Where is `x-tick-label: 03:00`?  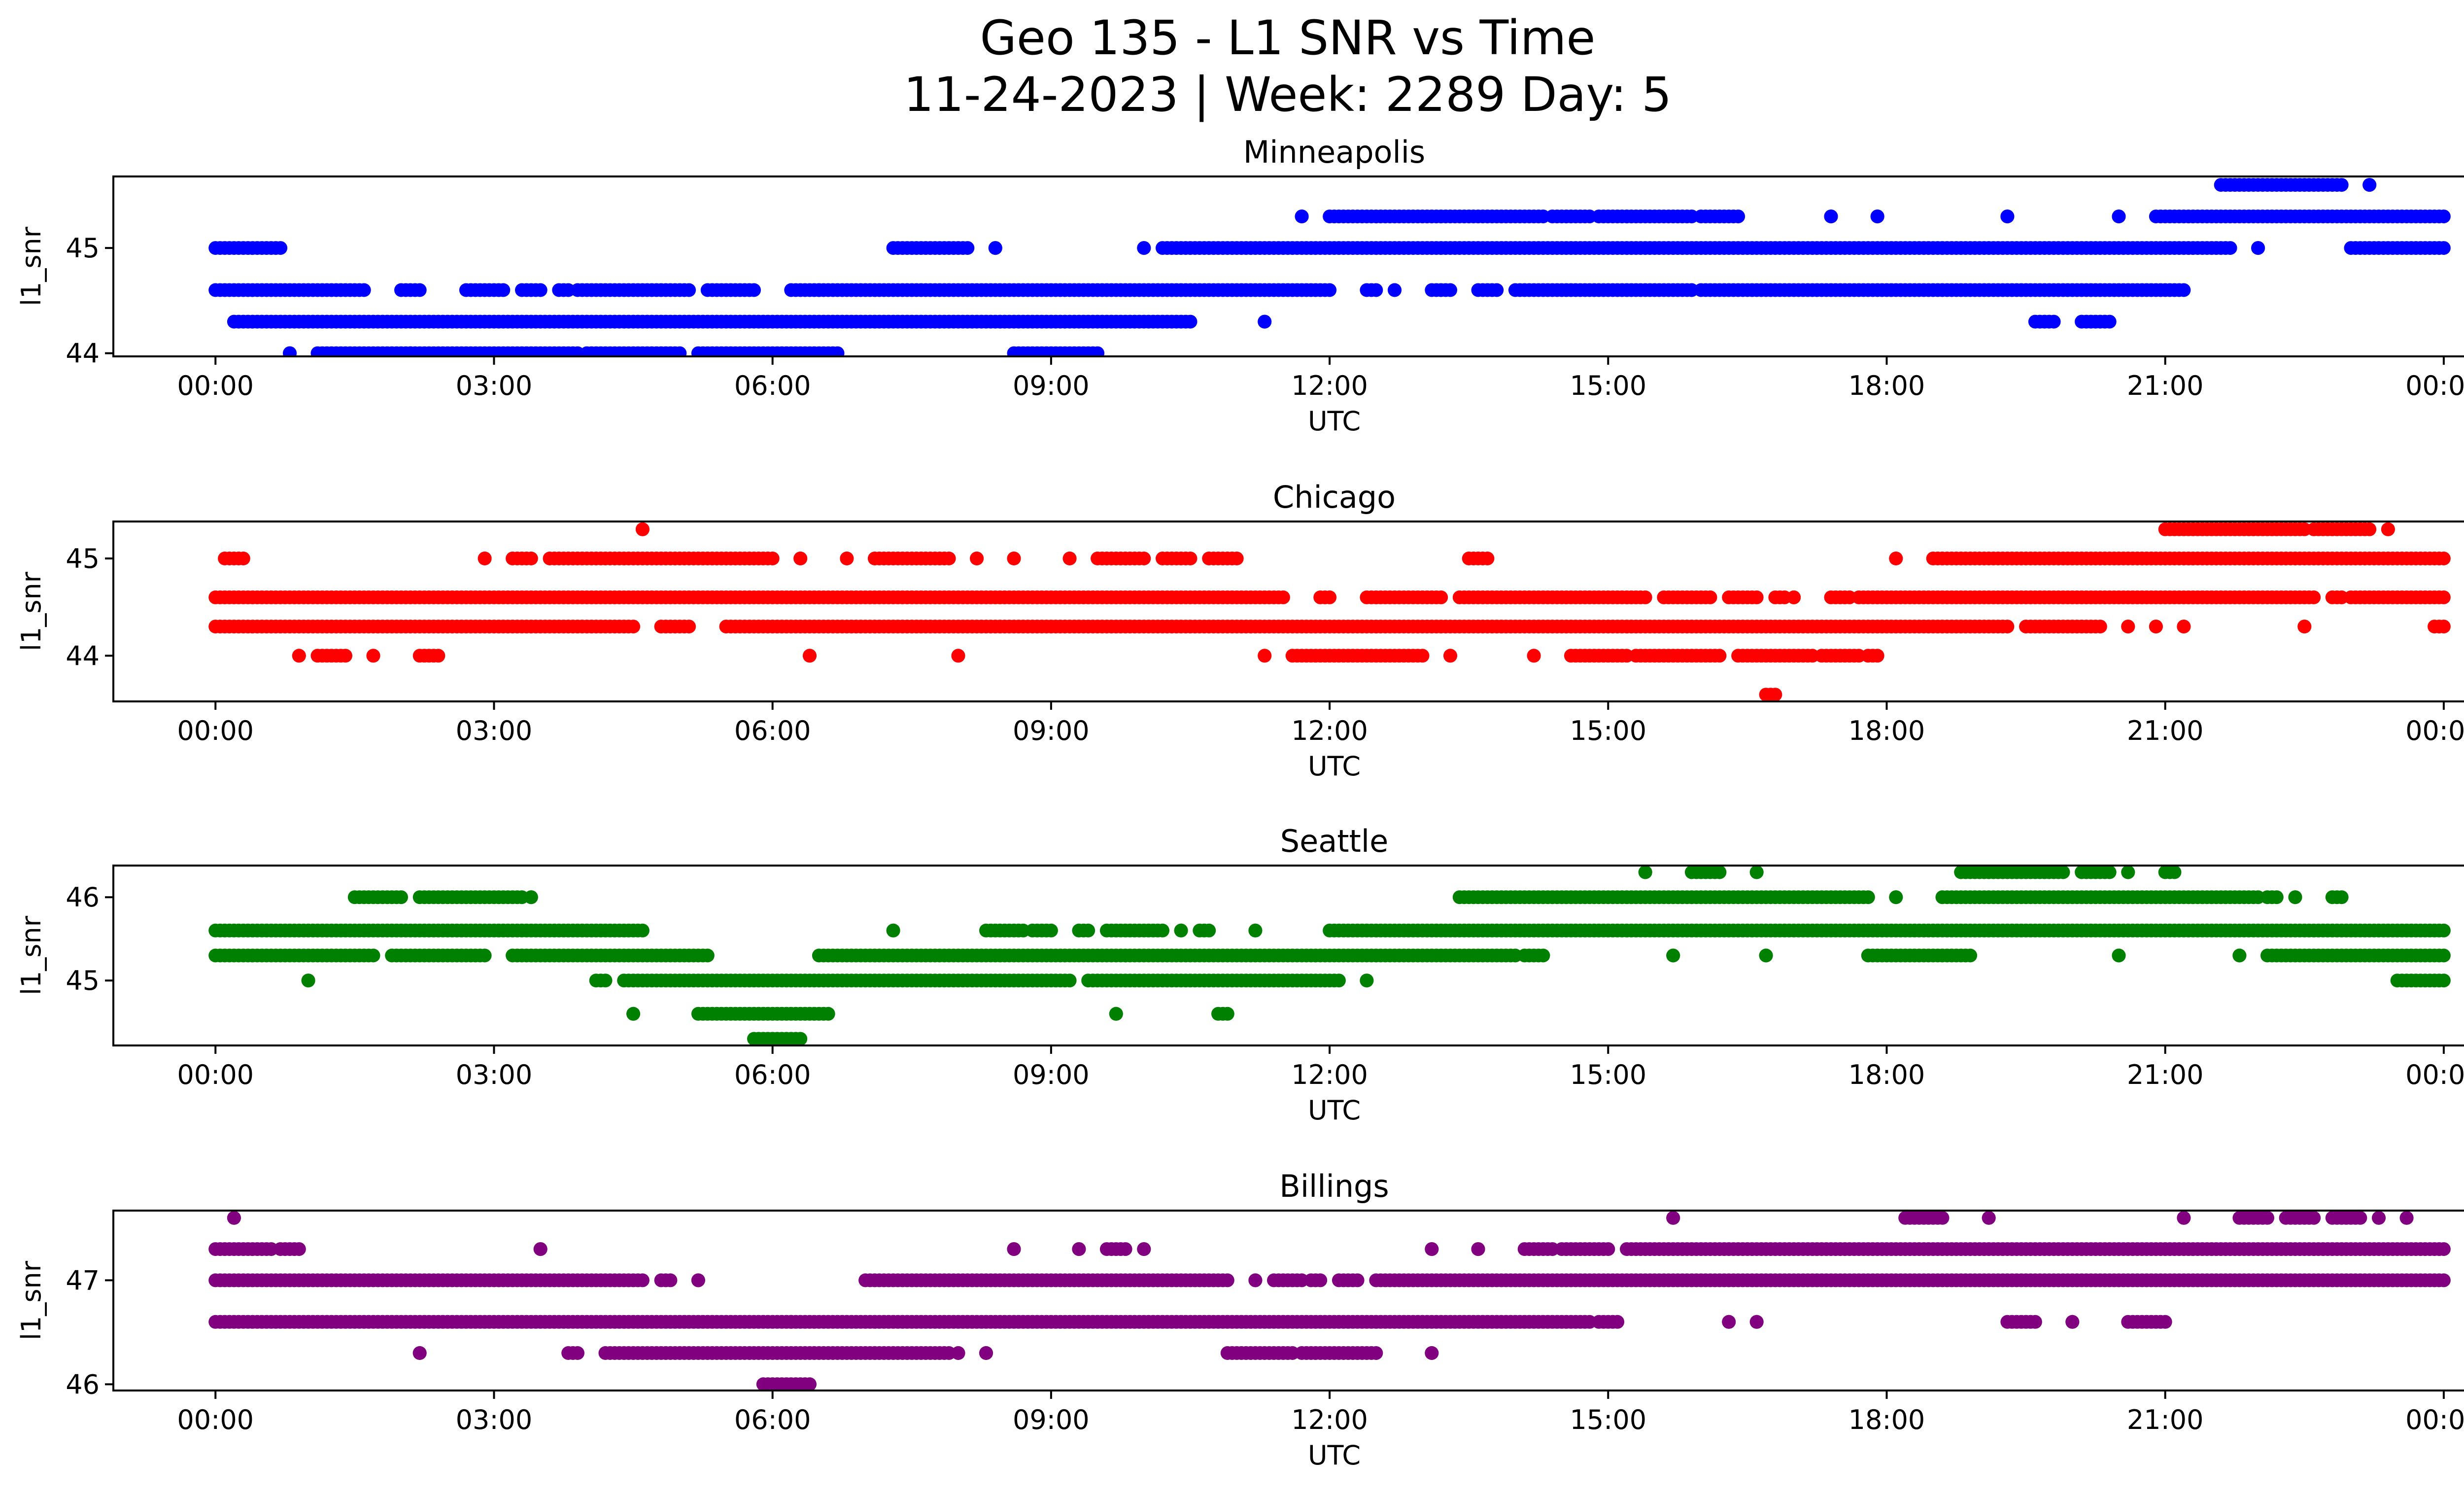
x-tick-label: 03:00 is located at coordinates (494, 730).